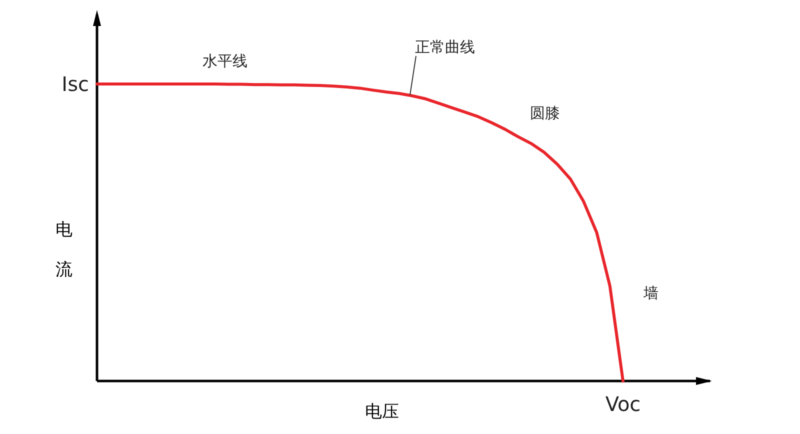 This screenshot has height=434, width=800. I want to click on annotation: Voc, so click(623, 404).